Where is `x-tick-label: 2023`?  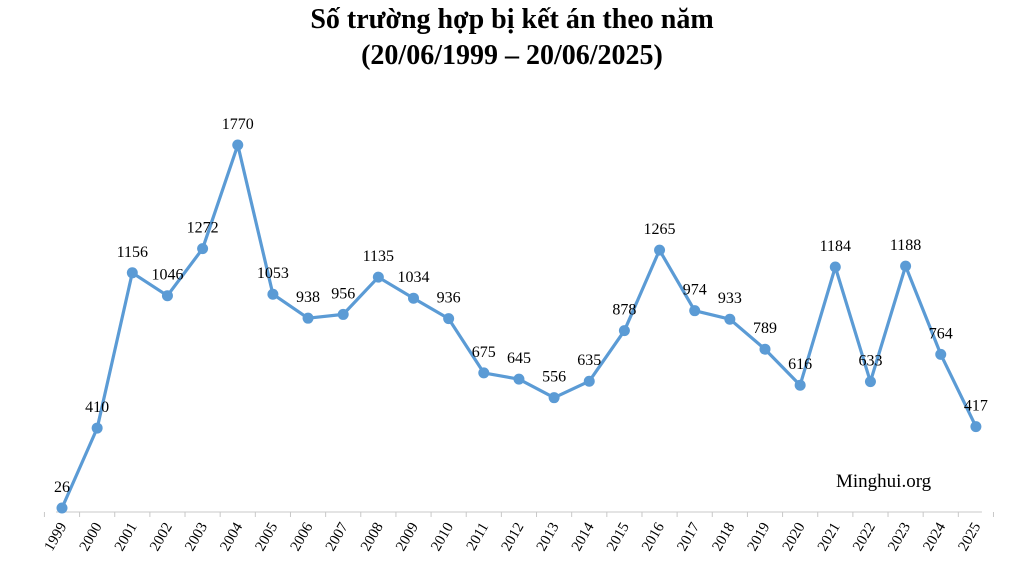
x-tick-label: 2023 is located at coordinates (899, 537).